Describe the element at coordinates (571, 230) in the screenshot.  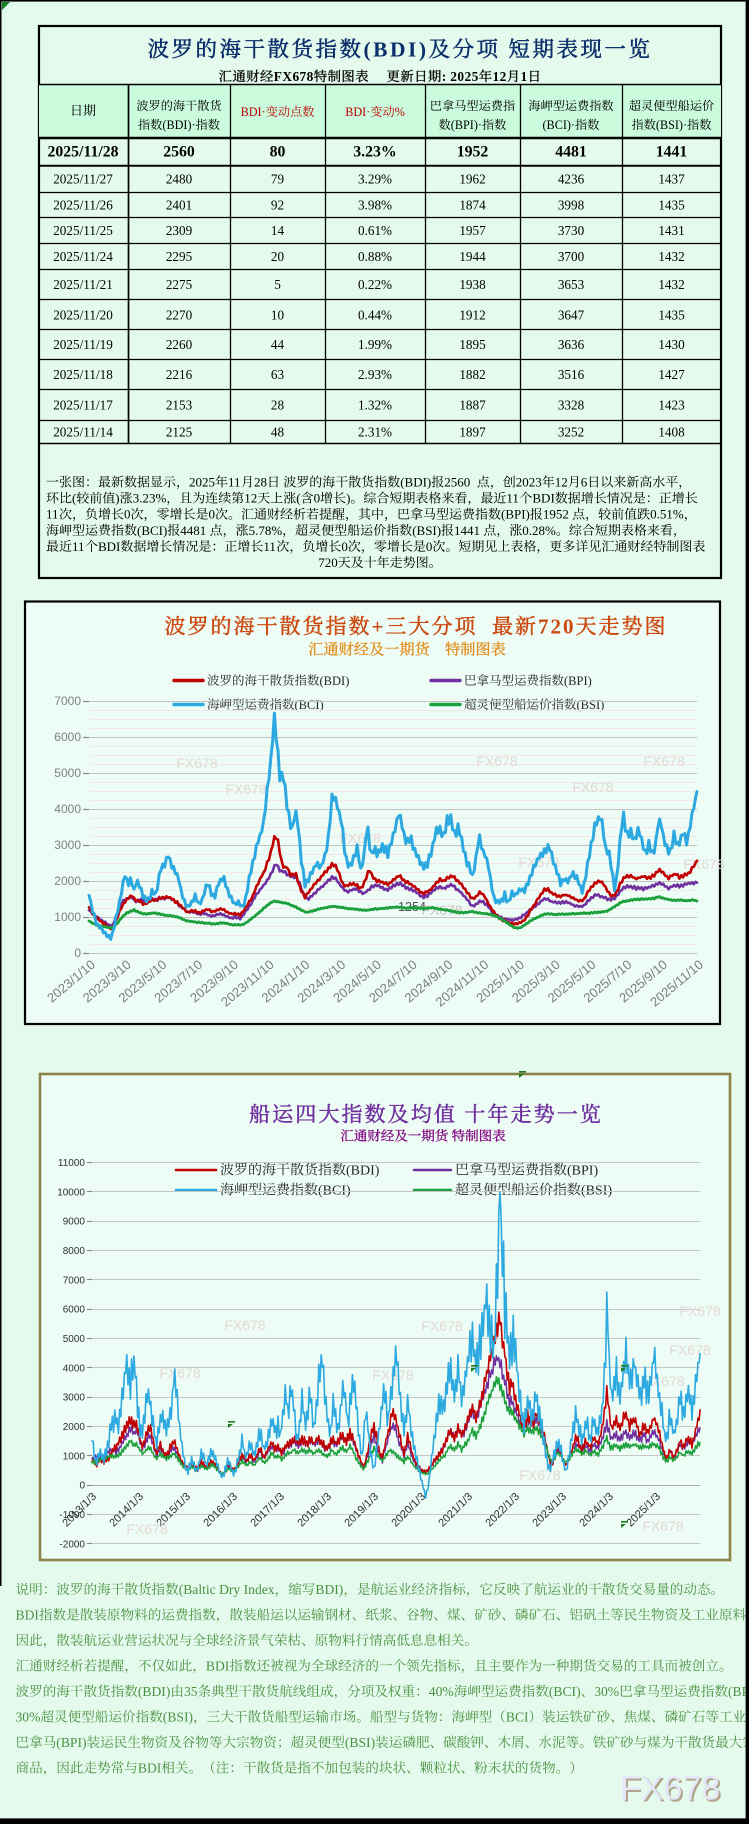
I see `svg-text: 3730` at that location.